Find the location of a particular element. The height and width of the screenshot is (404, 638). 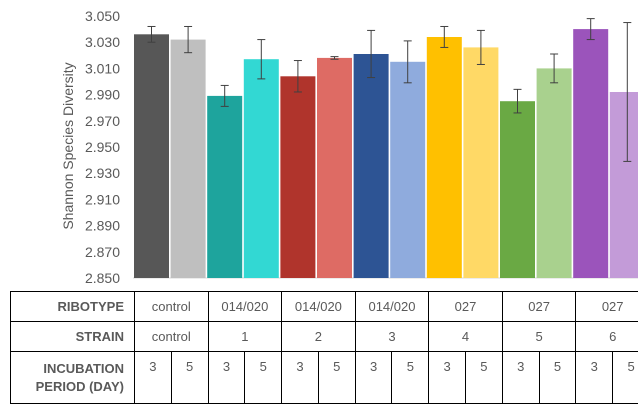

strain-cell: 4 is located at coordinates (466, 337).